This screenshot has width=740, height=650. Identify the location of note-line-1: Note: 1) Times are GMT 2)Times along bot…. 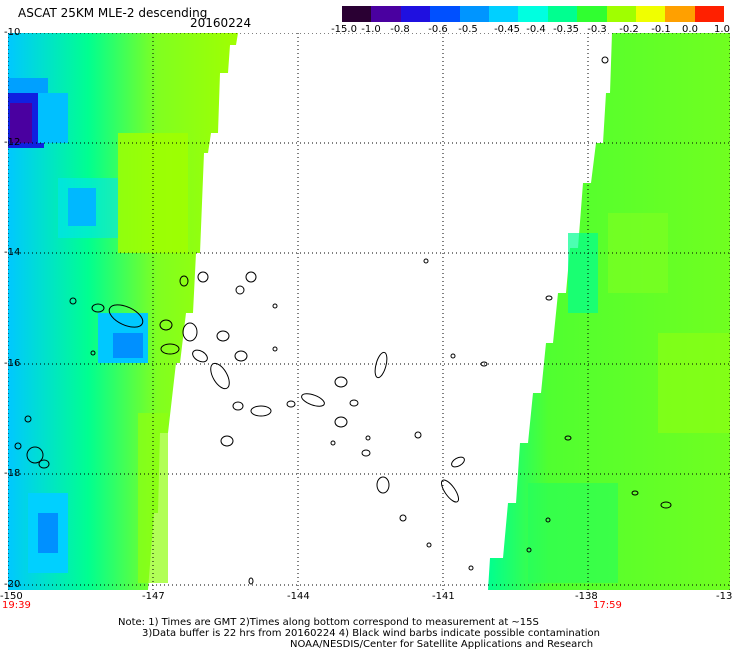
(328, 622).